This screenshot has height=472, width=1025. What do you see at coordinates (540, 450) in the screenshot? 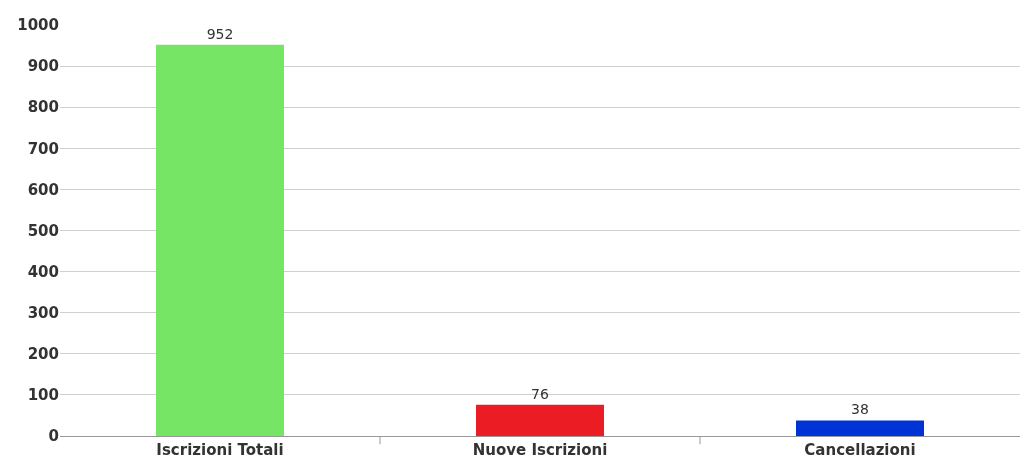
I see `x-tick-label: Nuove Iscrizioni` at bounding box center [540, 450].